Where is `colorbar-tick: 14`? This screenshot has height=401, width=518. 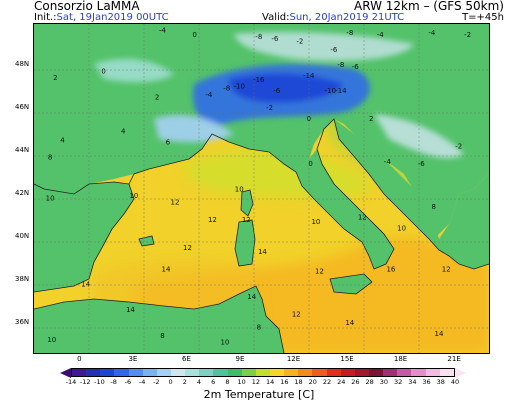
colorbar-tick: 14 is located at coordinates (270, 382).